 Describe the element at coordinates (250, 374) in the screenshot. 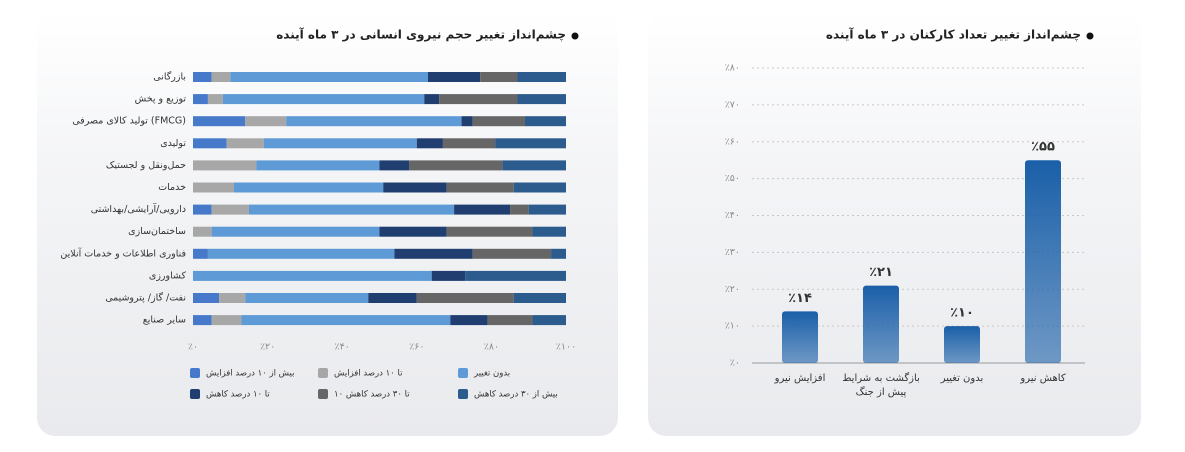

I see `legend-label: بیش از ۱۰ درصد افزایش` at that location.